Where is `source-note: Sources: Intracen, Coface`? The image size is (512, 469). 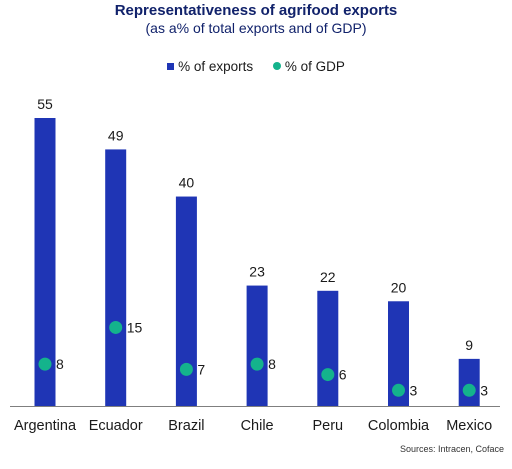
source-note: Sources: Intracen, Coface is located at coordinates (451, 449).